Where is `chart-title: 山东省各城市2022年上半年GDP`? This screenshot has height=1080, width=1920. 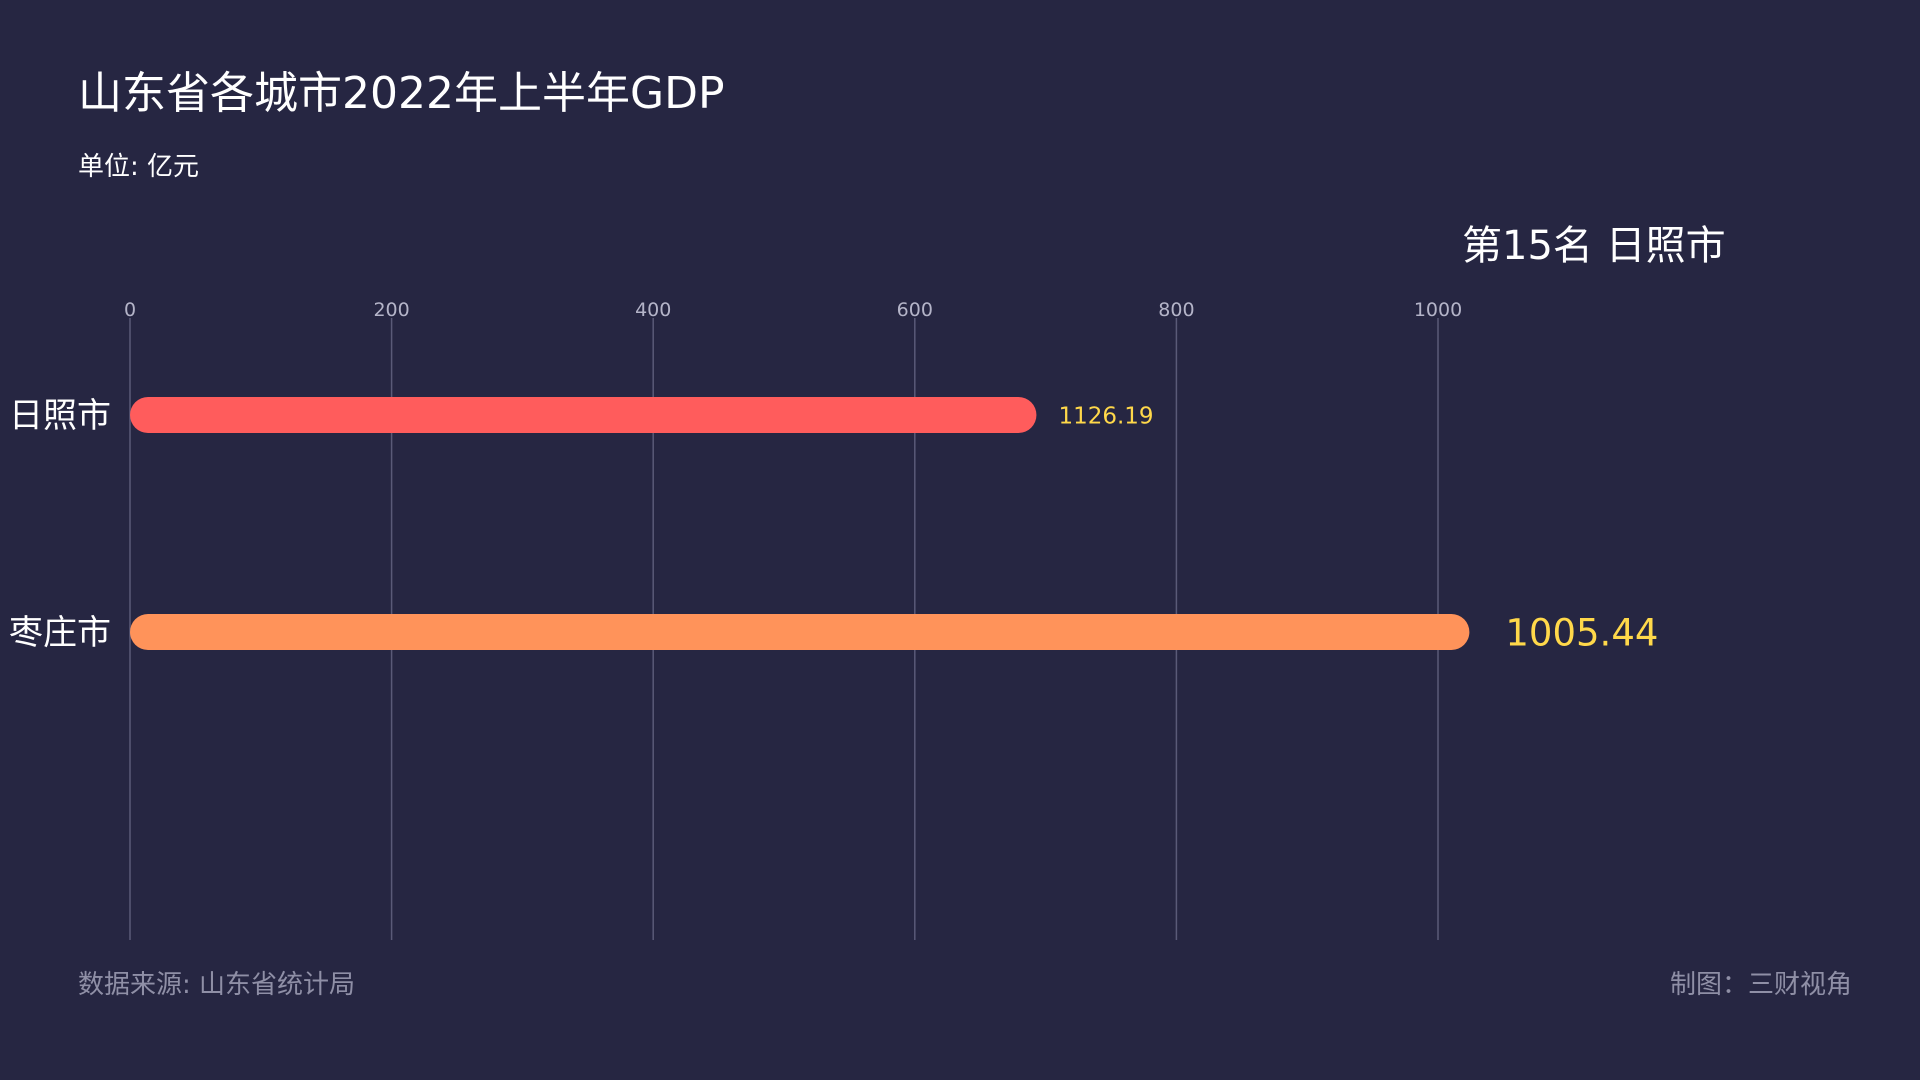
chart-title: 山东省各城市2022年上半年GDP is located at coordinates (401, 93).